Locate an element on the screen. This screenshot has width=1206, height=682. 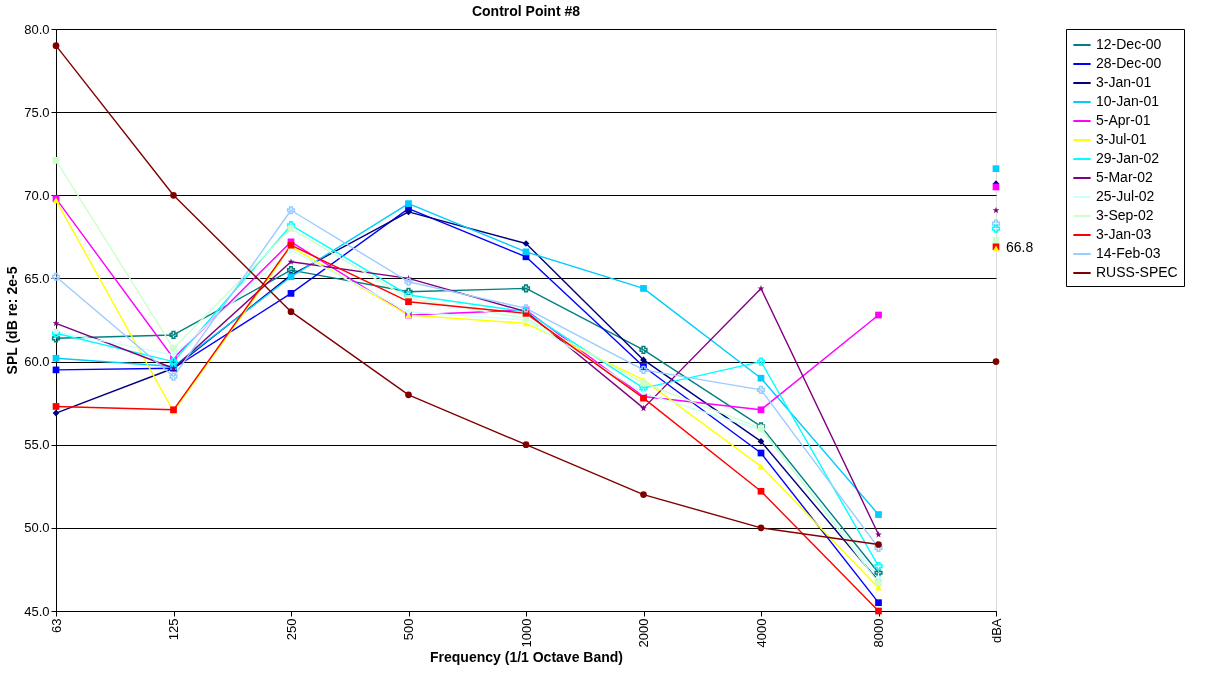
x-axis-title: Frequency (1/1 Octave Band) is located at coordinates (526, 657).